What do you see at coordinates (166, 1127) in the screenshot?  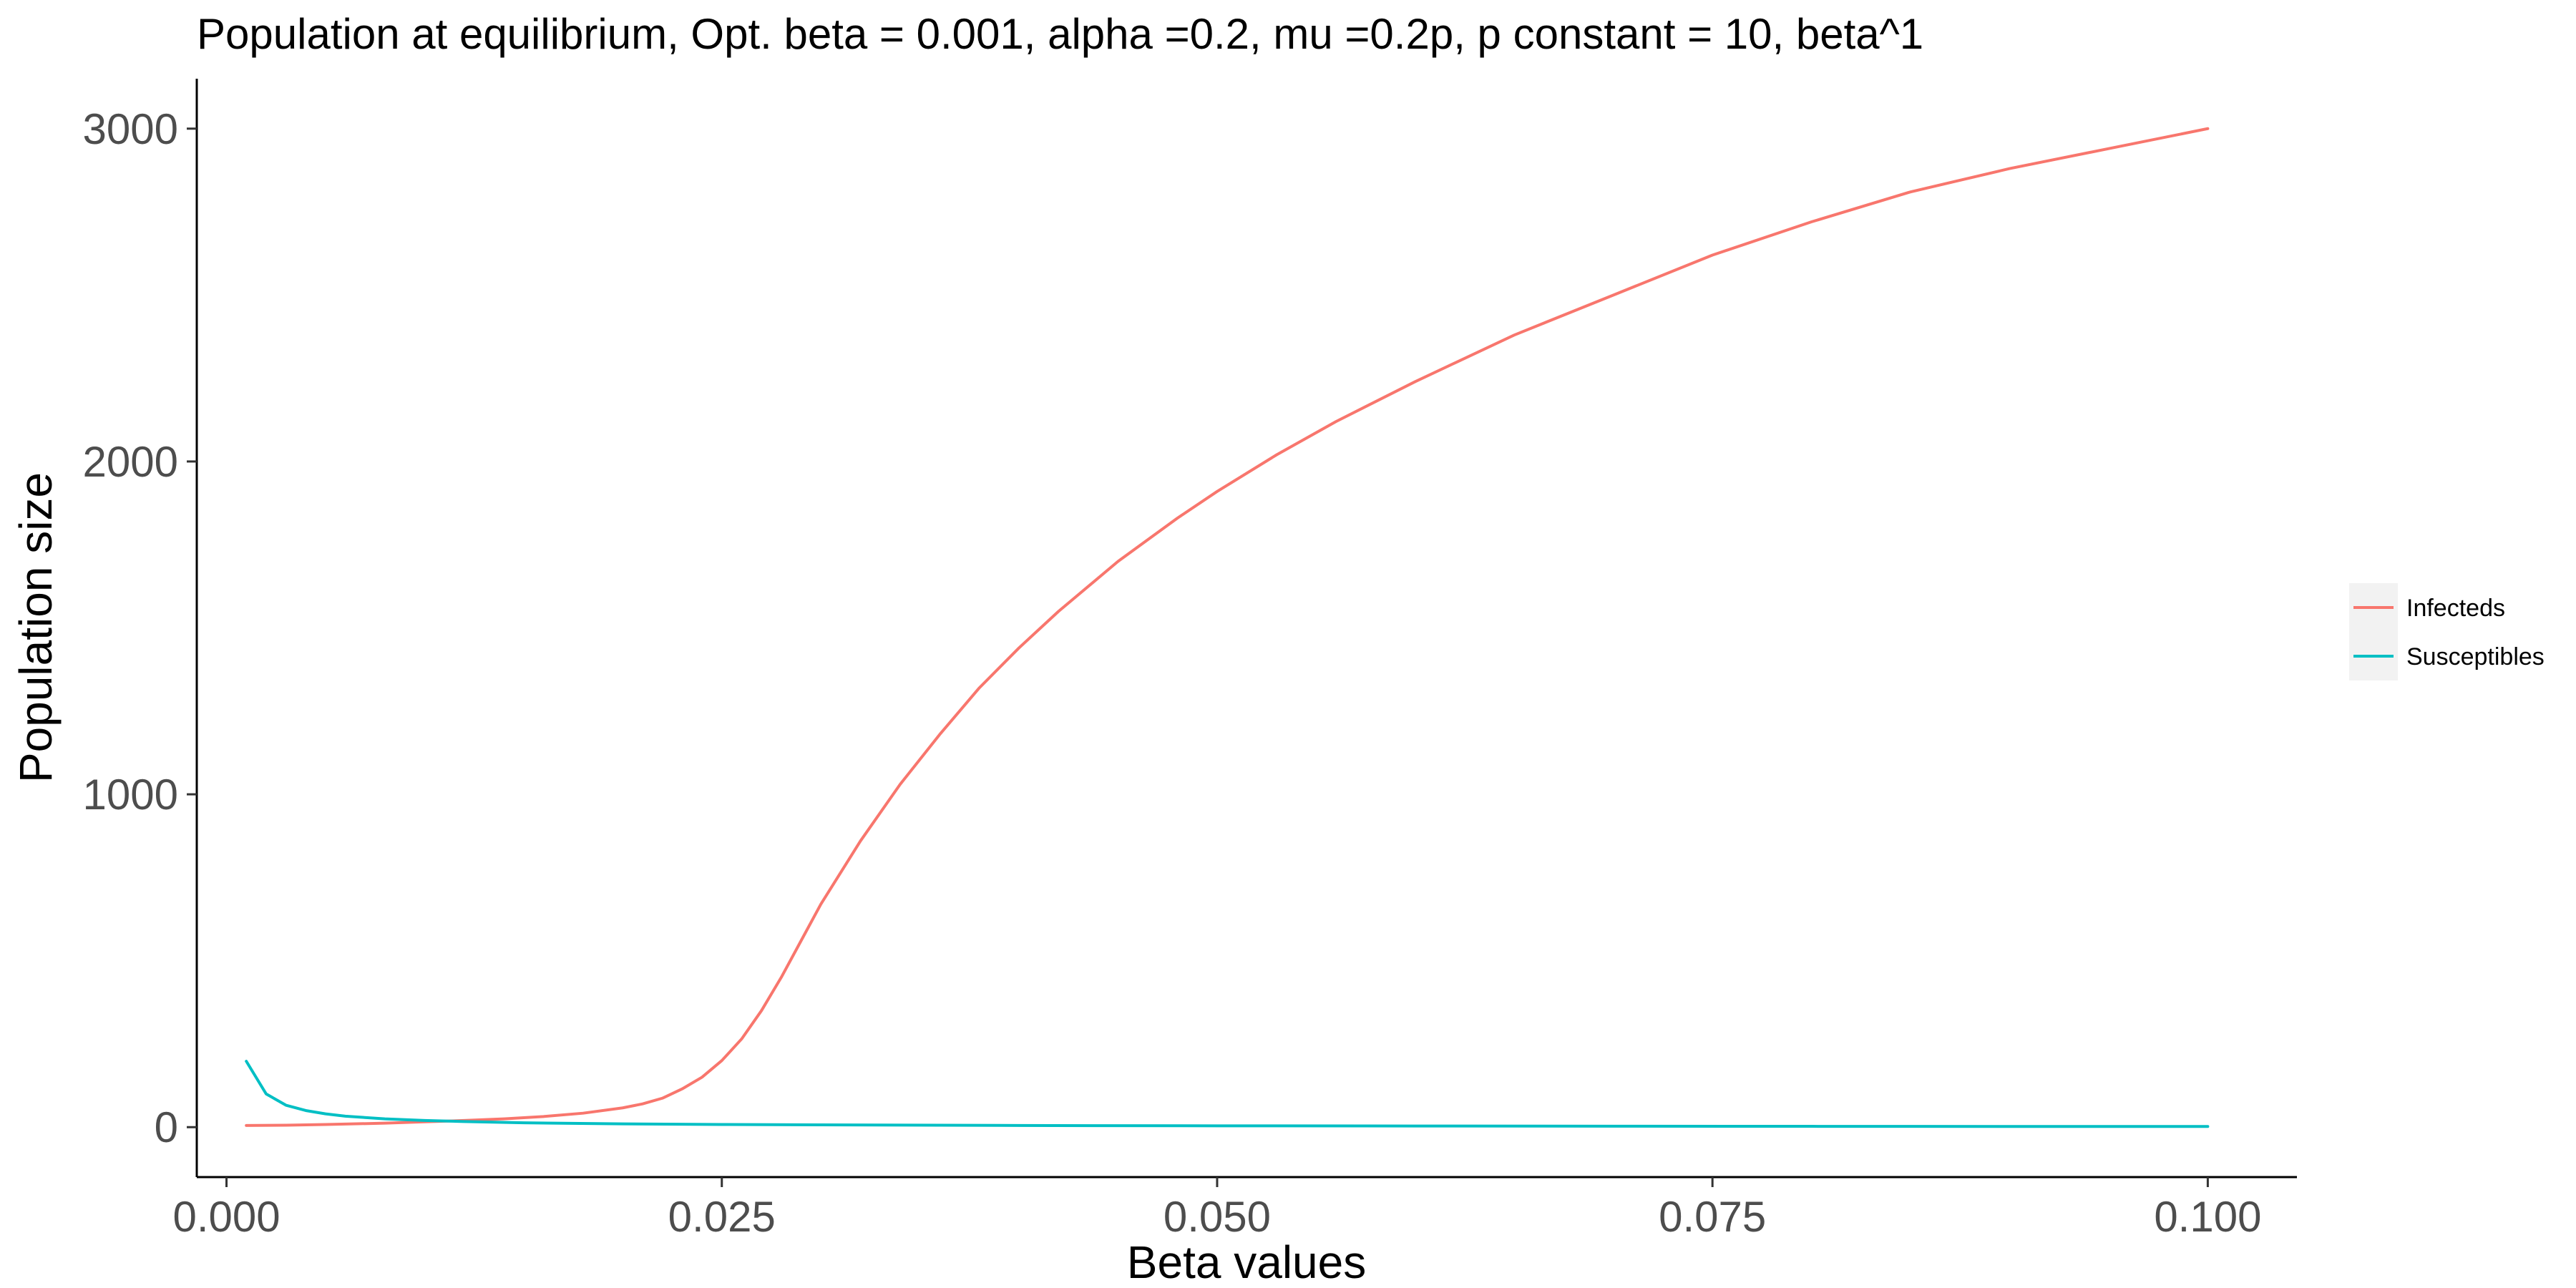 I see `y-tick-label: 0` at bounding box center [166, 1127].